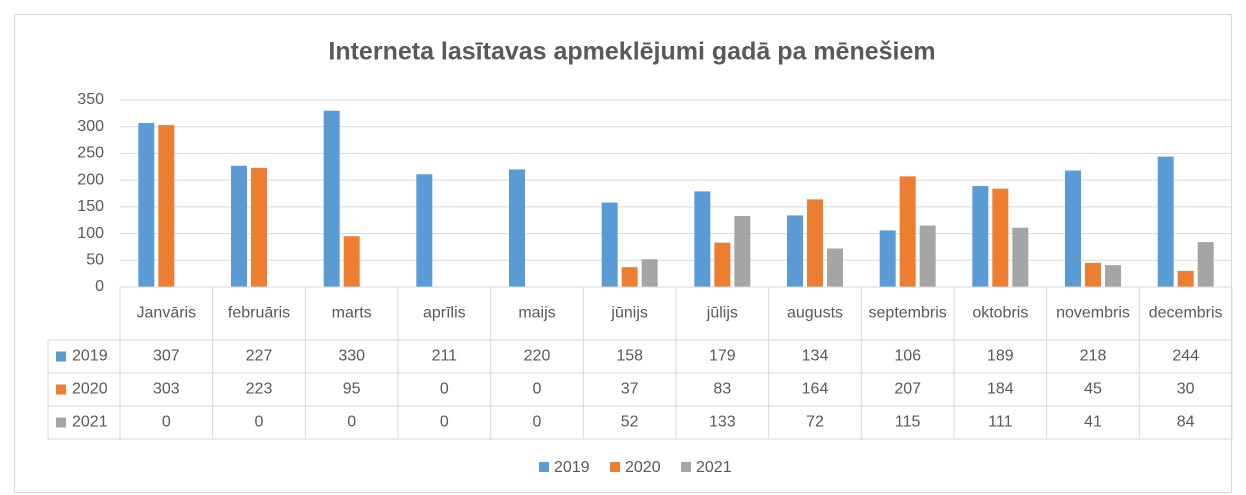 The image size is (1246, 495). What do you see at coordinates (908, 313) in the screenshot?
I see `x-tick-label: septembris` at bounding box center [908, 313].